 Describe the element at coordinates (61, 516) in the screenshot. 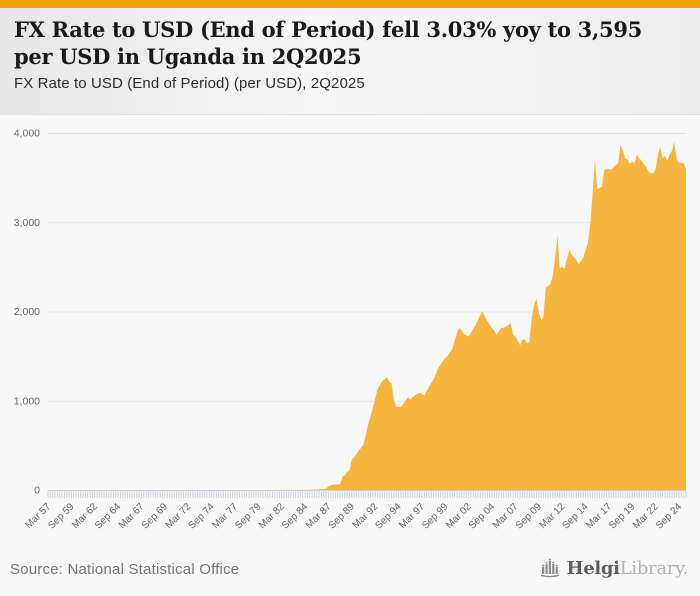

I see `svg-text: Sep 59` at that location.